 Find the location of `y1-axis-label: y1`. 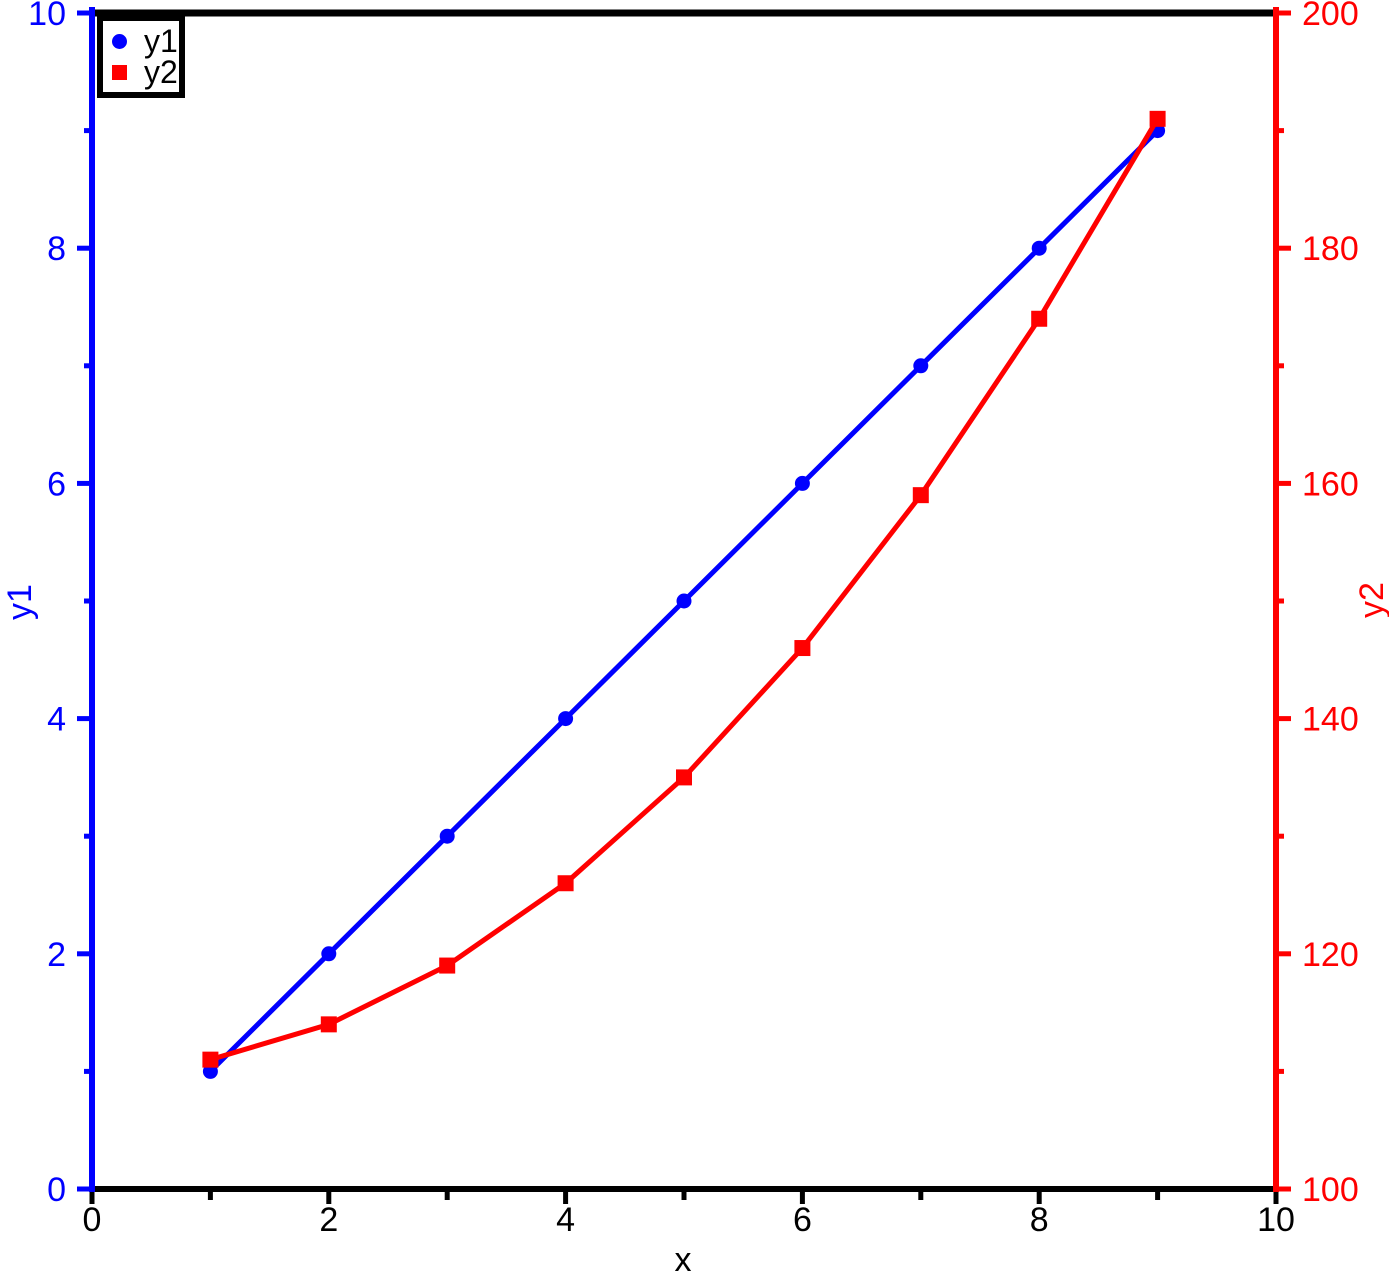

y1-axis-label: y1 is located at coordinates (20, 602).